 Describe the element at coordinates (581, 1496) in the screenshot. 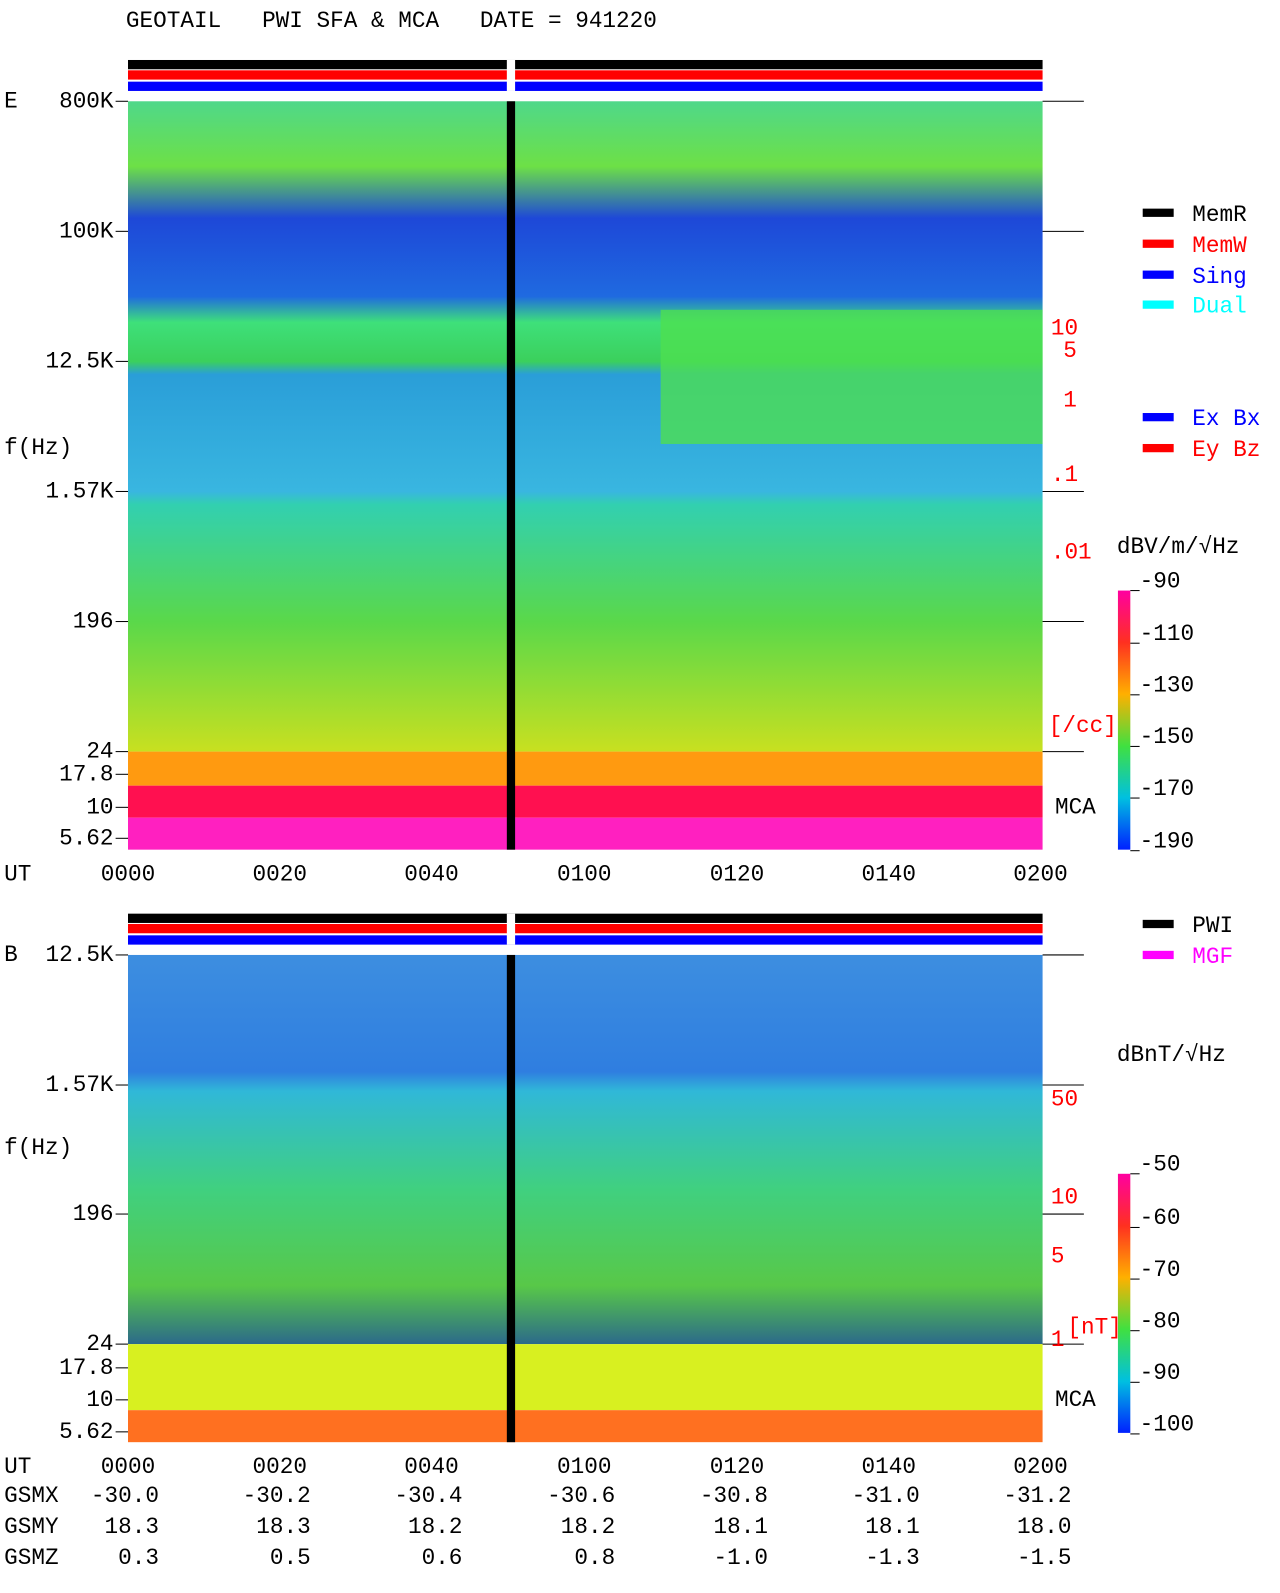

I see `row-value: -30.6` at that location.